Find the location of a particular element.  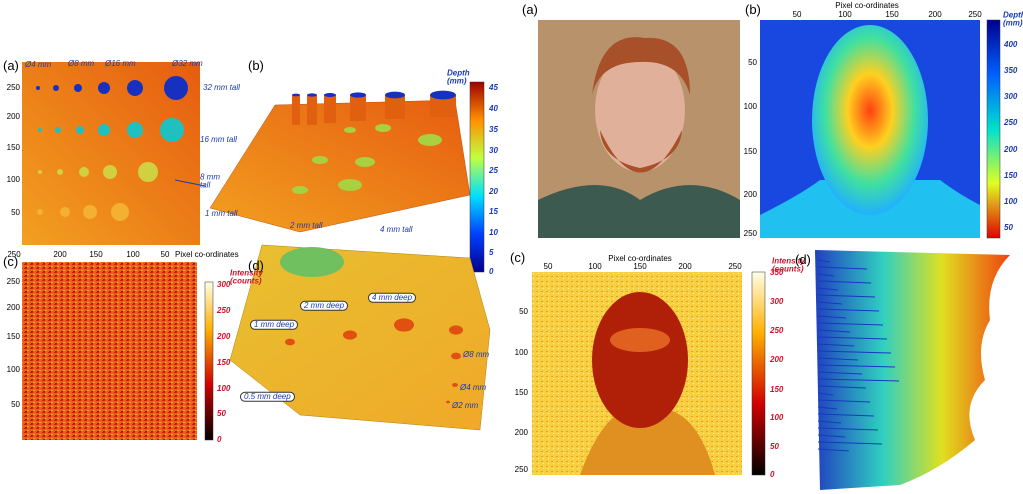

feature-dots is located at coordinates (112, 148).